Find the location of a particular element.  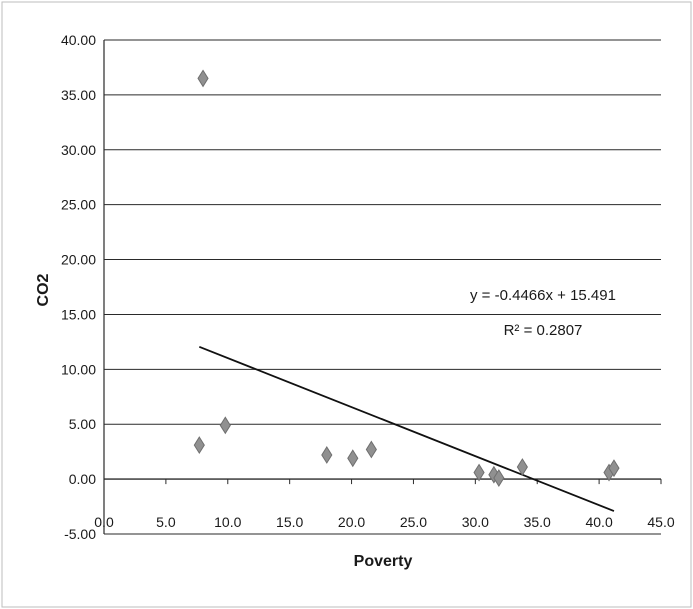

y-tick-label: -5.00 is located at coordinates (80, 534).